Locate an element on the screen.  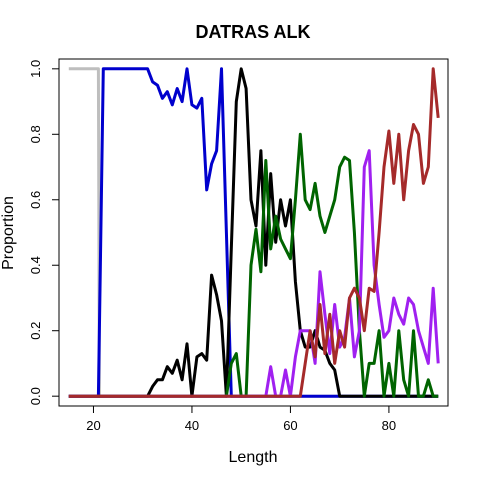
chart-title: DATRAS ALK is located at coordinates (253, 32).